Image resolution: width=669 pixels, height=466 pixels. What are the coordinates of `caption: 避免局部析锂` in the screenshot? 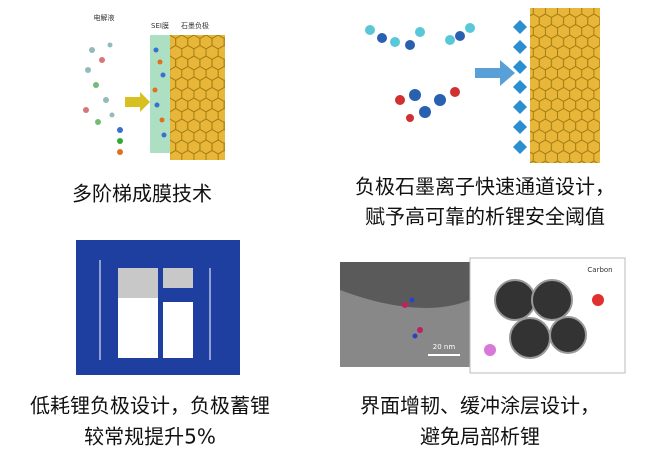 It's located at (480, 437).